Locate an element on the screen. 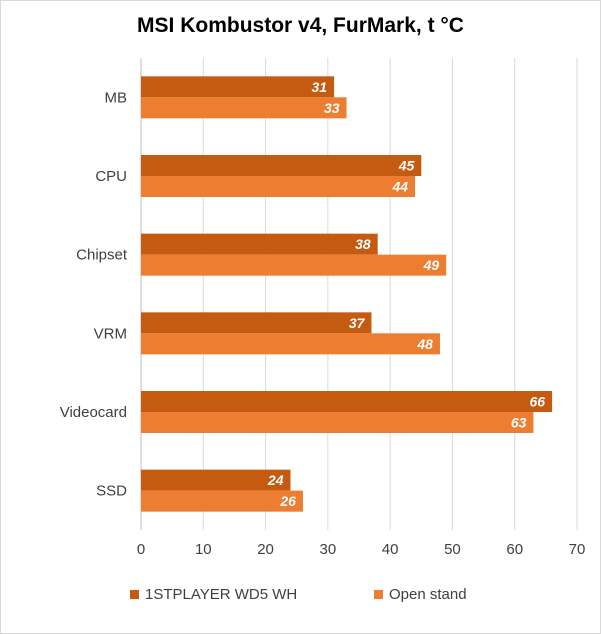 This screenshot has width=601, height=634. x-tick-label: 50 is located at coordinates (452, 549).